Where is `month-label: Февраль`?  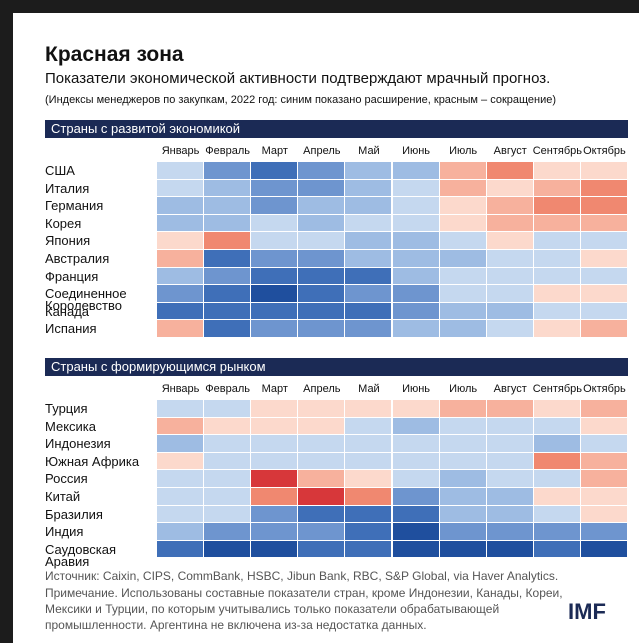
month-label: Февраль is located at coordinates (227, 389).